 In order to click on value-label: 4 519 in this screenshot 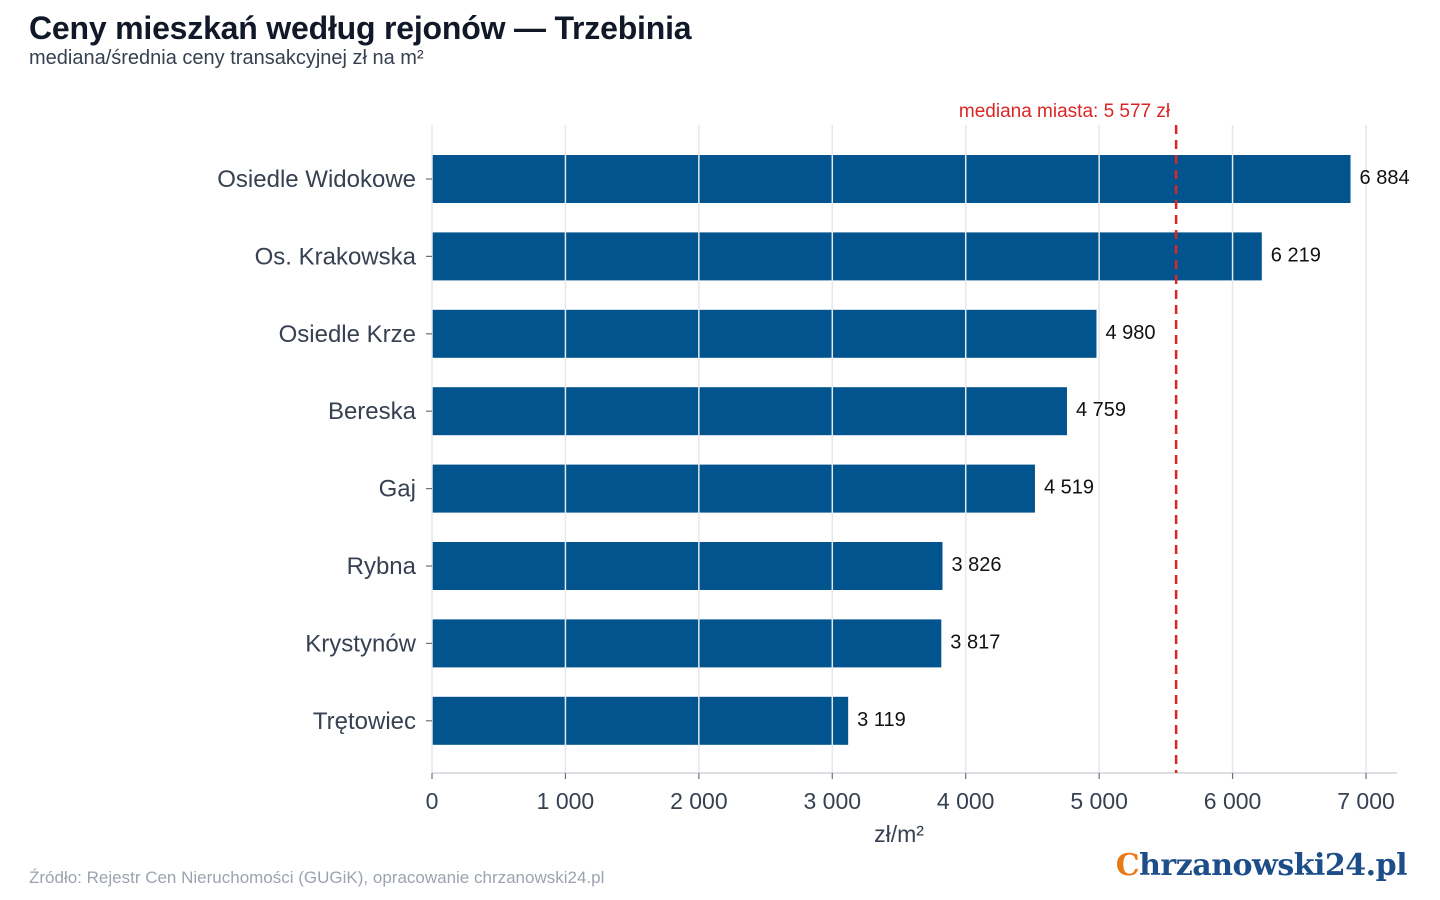, I will do `click(1069, 488)`.